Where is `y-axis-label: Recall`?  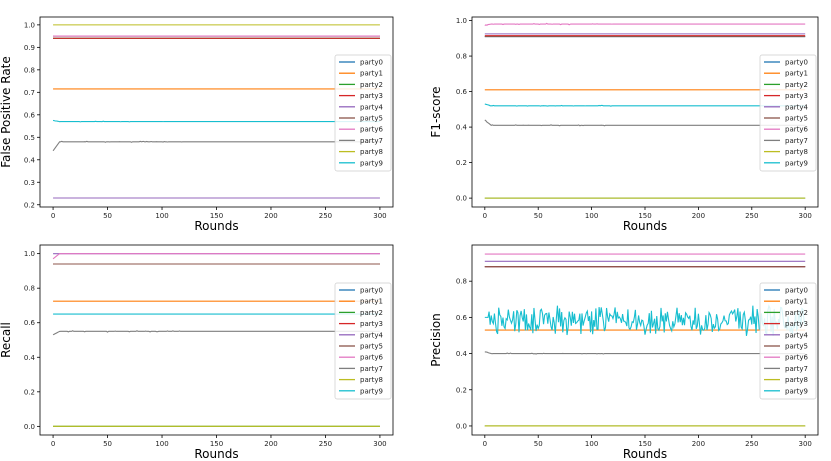 y-axis-label: Recall is located at coordinates (6, 340).